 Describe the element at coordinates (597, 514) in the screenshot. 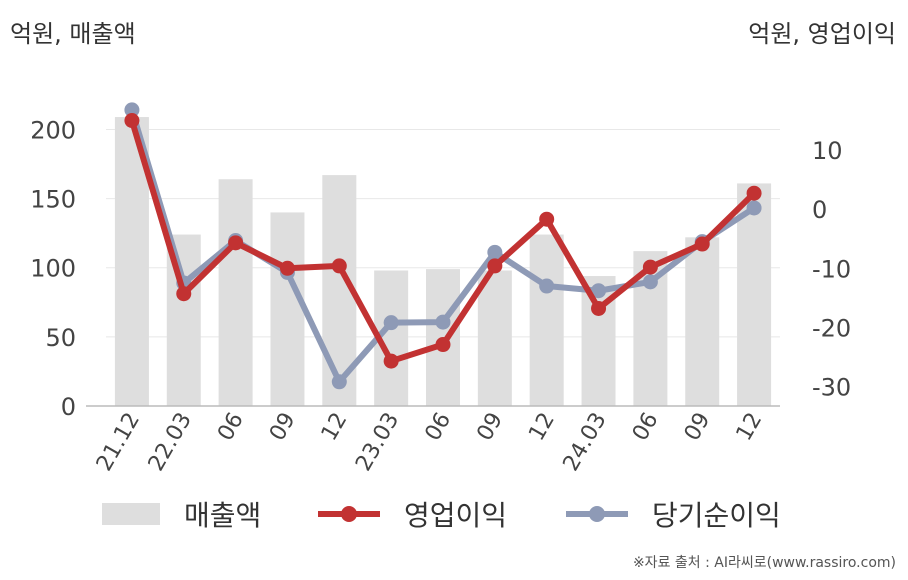

I see `legend-swatch-net-profit` at that location.